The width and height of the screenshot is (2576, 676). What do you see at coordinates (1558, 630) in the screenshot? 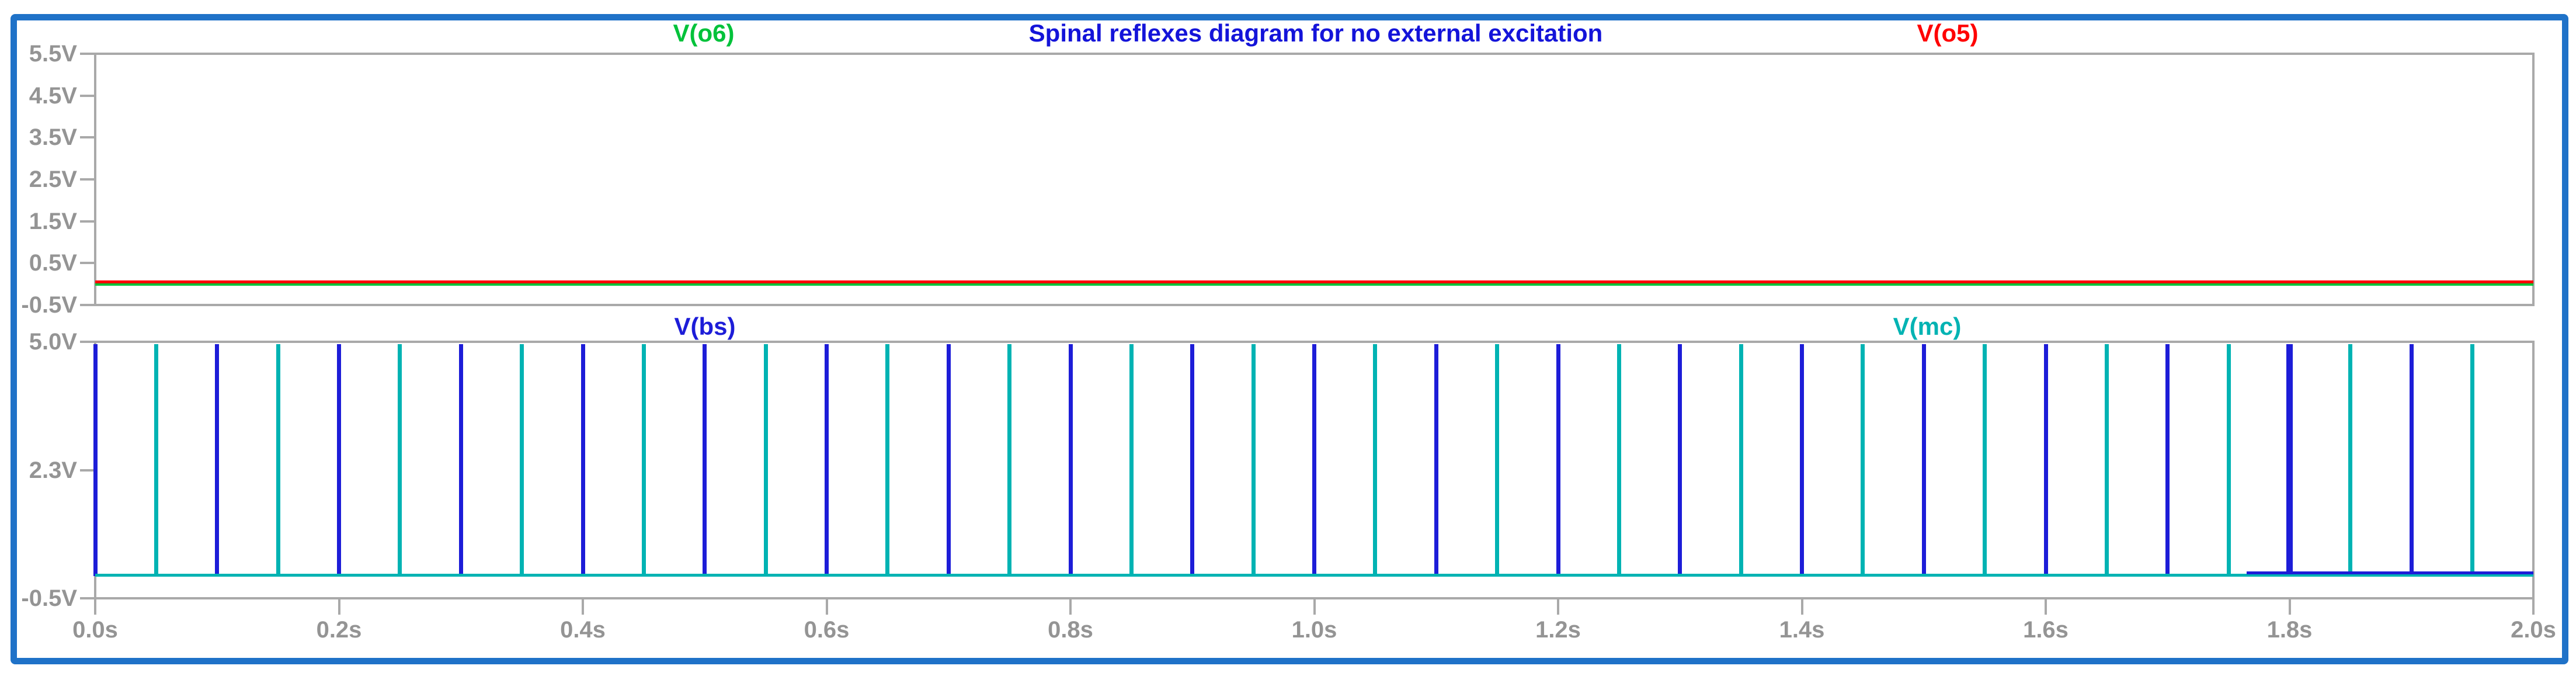
I see `x-tick-label: 1.2s` at bounding box center [1558, 630].